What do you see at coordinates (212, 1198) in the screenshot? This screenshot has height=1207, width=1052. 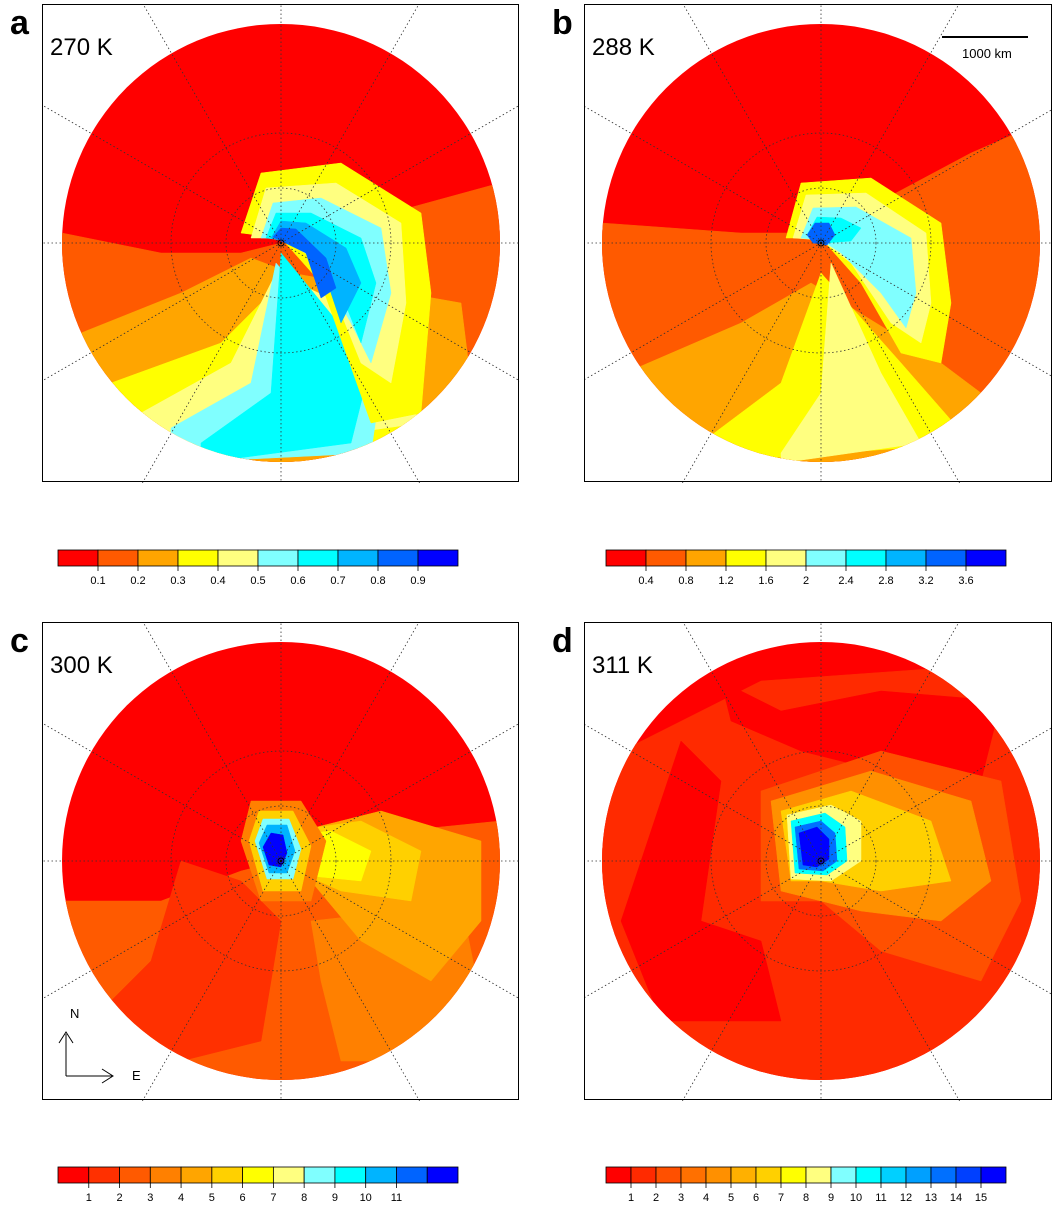 I see `colorbar-tick-label-c-4: 5` at bounding box center [212, 1198].